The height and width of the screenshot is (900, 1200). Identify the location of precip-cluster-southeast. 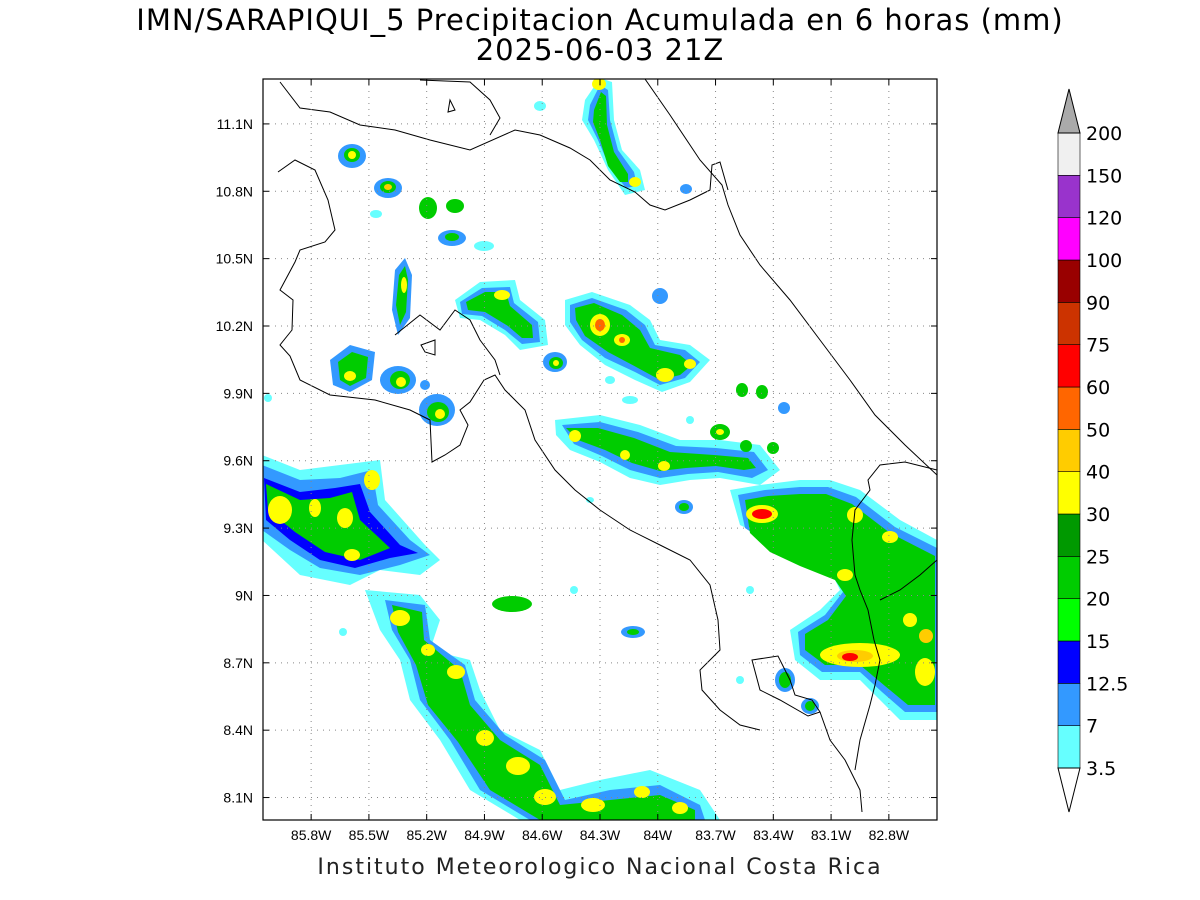
(833, 600).